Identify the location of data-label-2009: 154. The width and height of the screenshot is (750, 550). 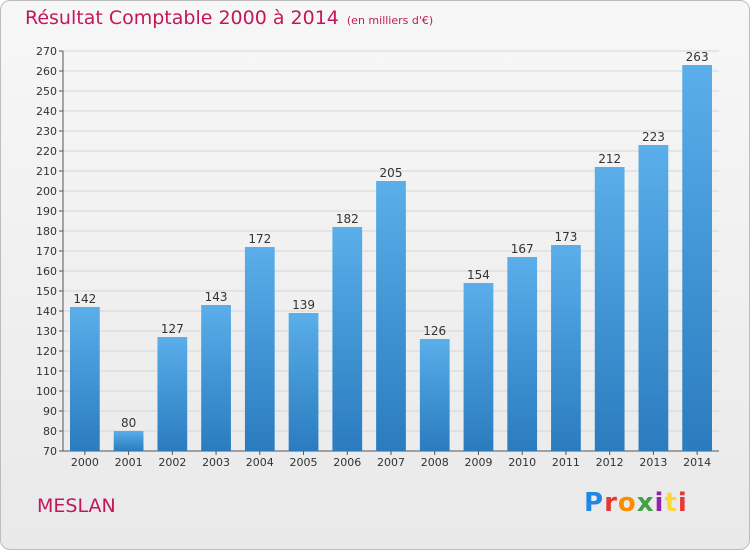
(478, 275).